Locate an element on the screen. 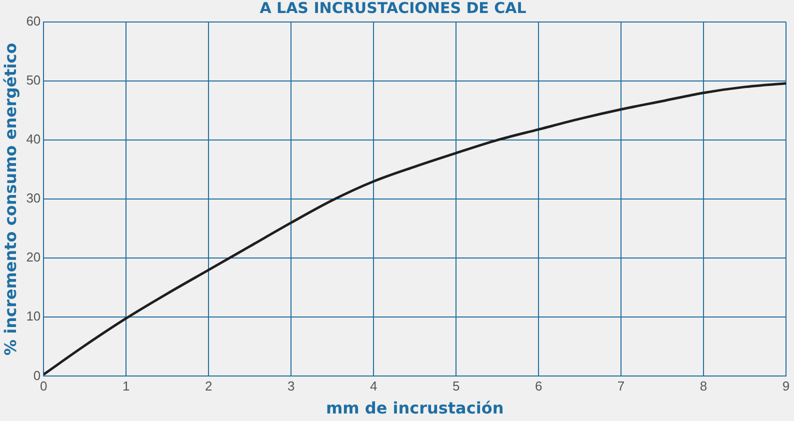 This screenshot has width=794, height=421. y-tick-label: 50 is located at coordinates (33, 80).